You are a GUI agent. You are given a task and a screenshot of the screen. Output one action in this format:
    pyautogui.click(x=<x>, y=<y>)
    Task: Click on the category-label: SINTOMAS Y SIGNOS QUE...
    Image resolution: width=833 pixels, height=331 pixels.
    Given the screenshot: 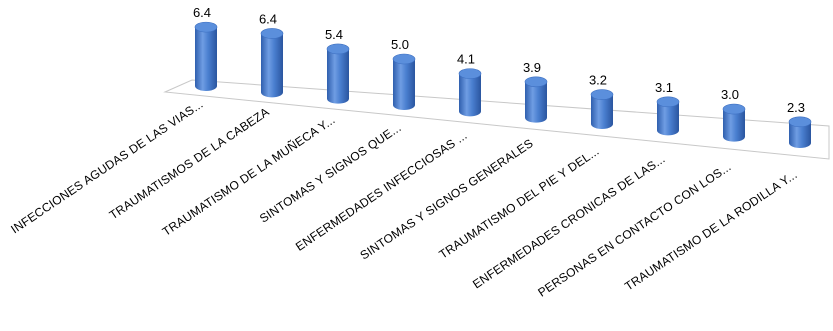 What is the action you would take?
    pyautogui.click(x=330, y=172)
    